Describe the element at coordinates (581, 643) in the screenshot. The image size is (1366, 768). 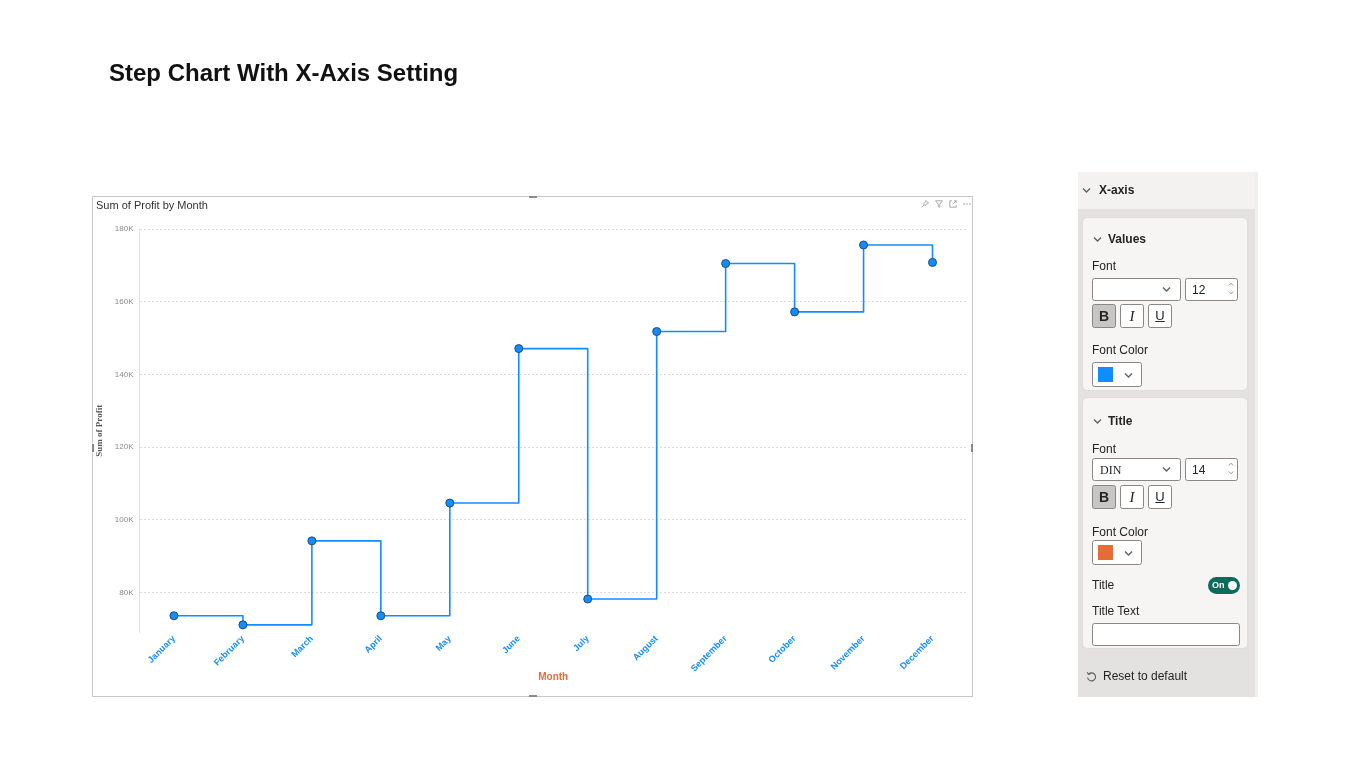
I see `x-tick-label: July` at that location.